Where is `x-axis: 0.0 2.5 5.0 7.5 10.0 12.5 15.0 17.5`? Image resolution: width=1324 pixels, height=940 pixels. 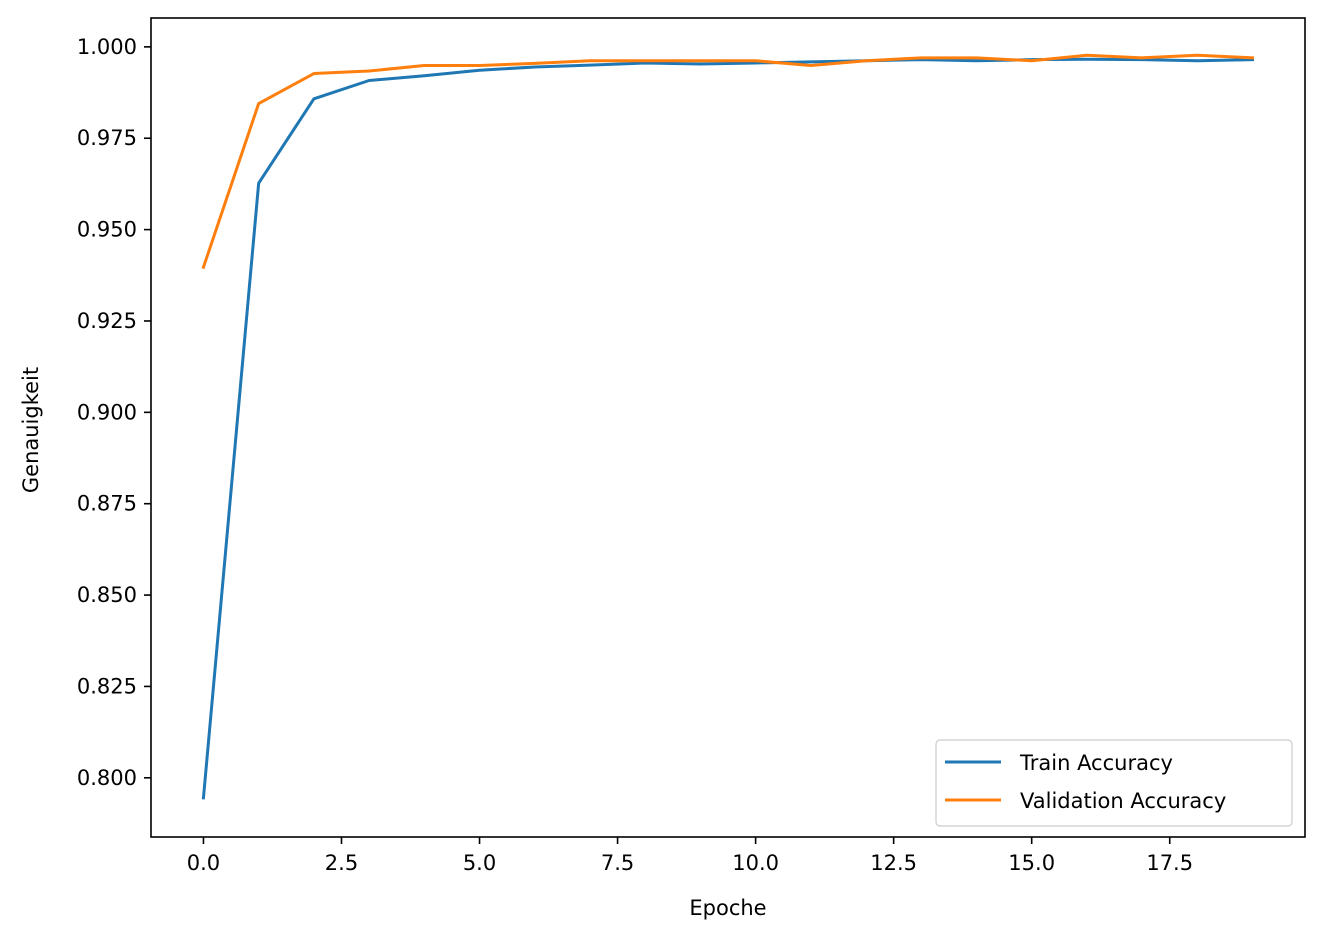
x-axis: 0.0 2.5 5.0 7.5 10.0 12.5 15.0 17.5 is located at coordinates (690, 856).